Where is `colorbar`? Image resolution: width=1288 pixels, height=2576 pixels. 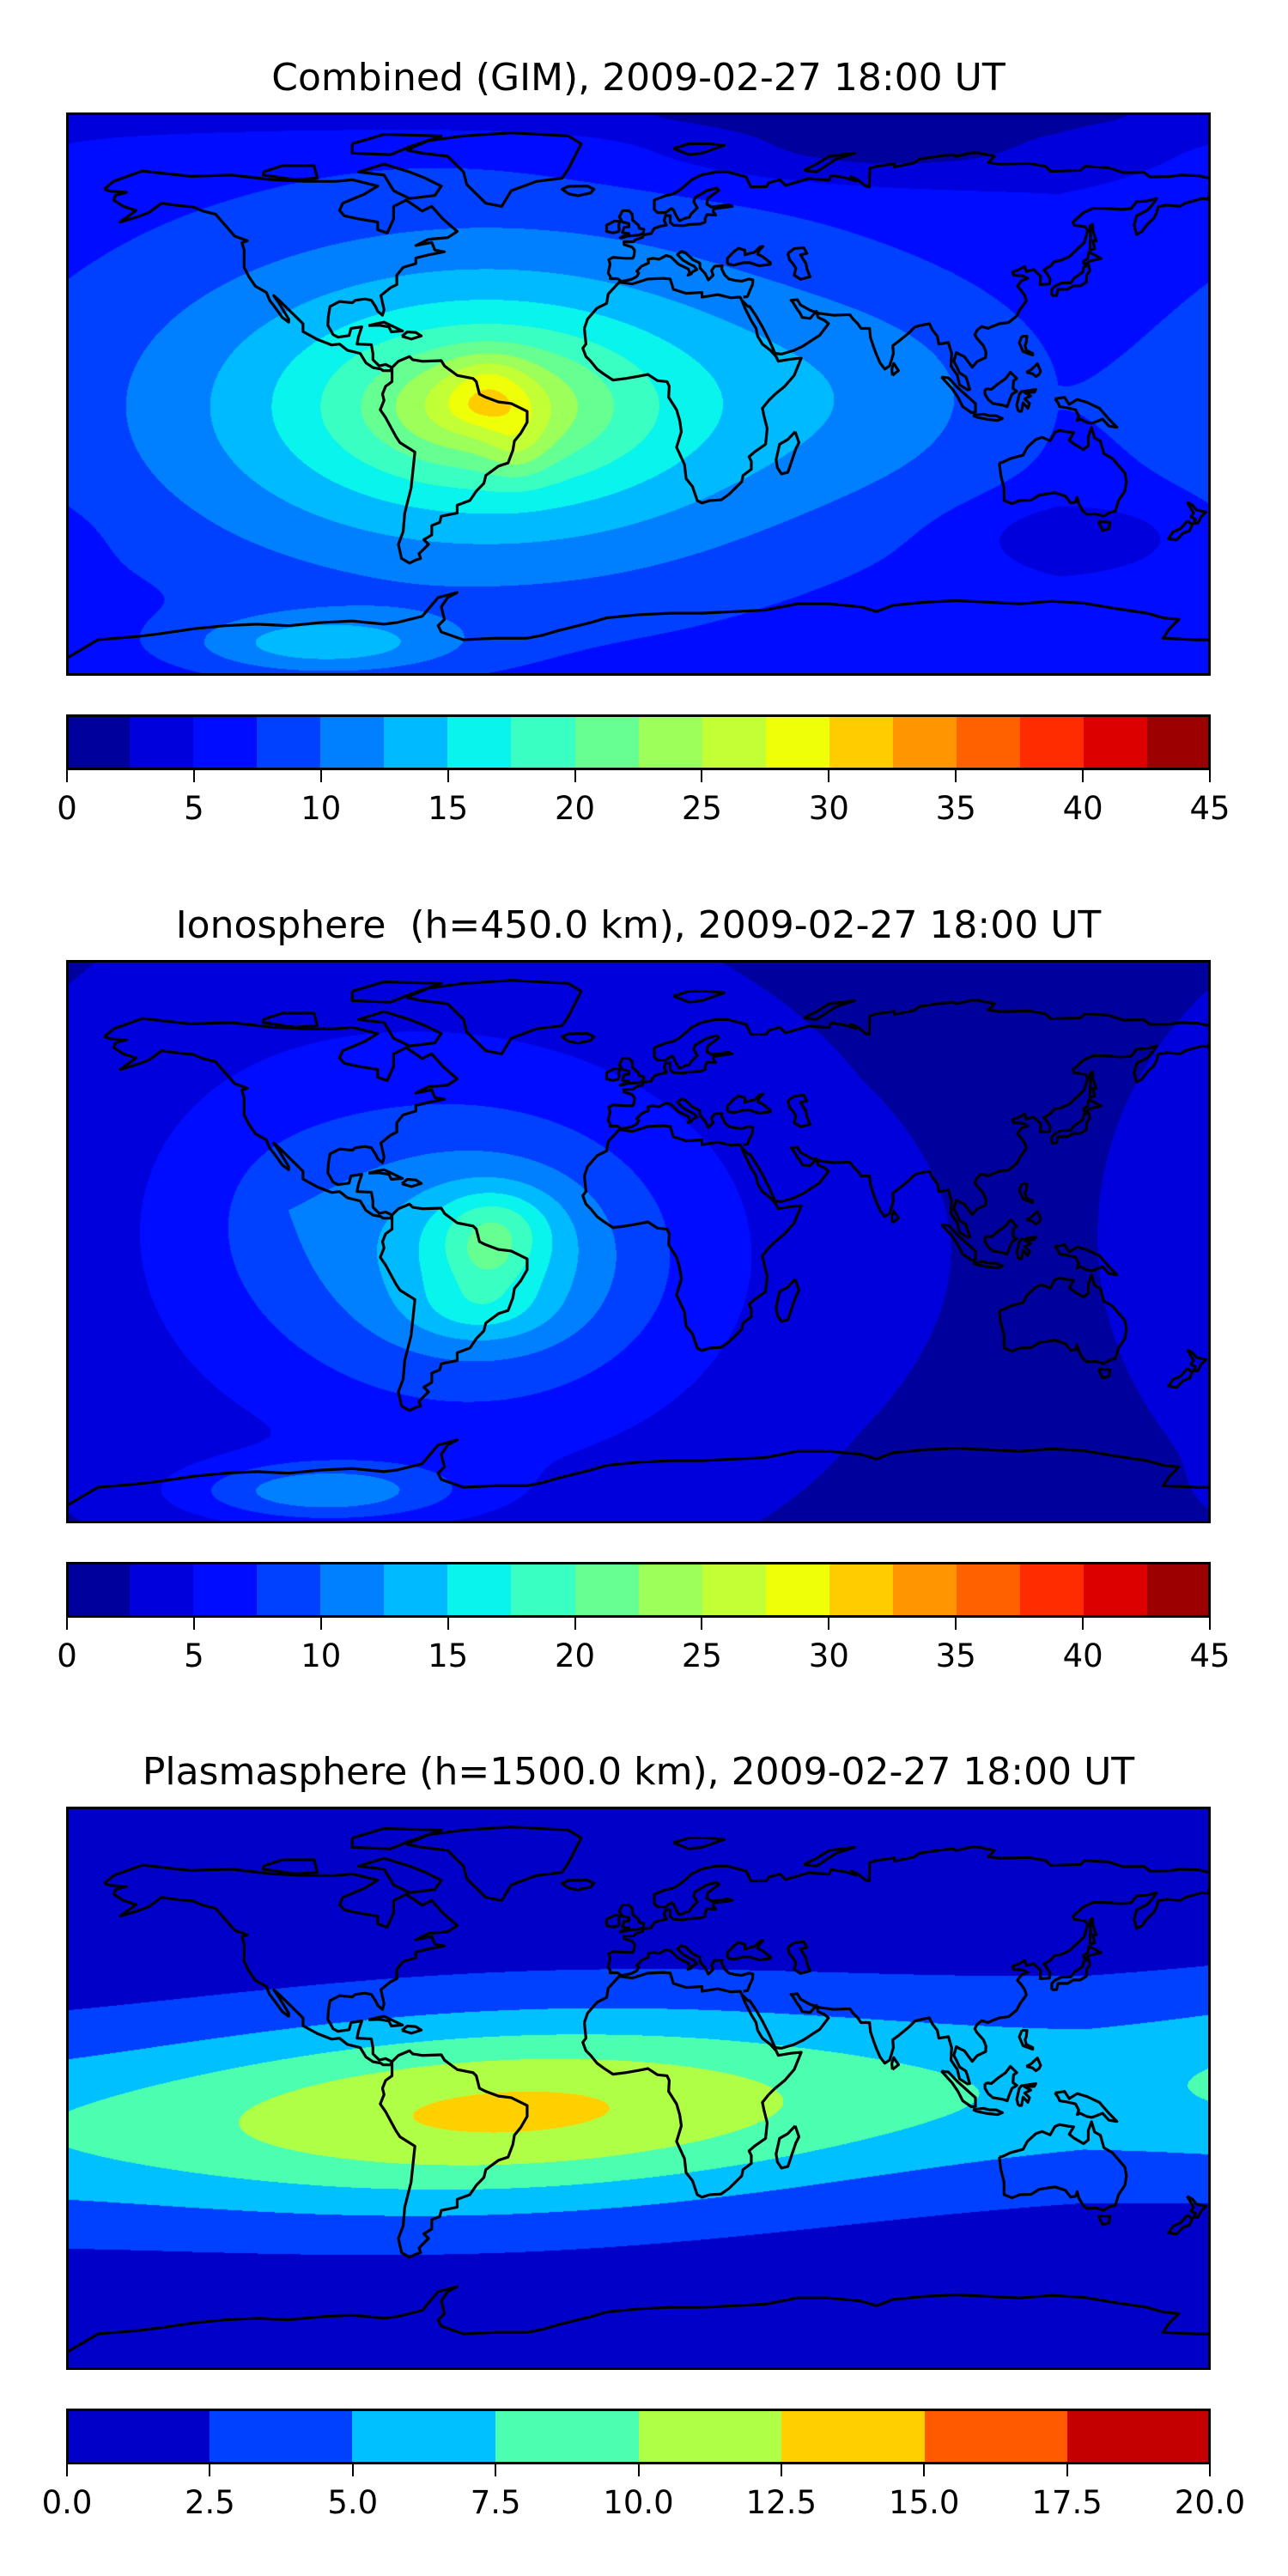
colorbar is located at coordinates (639, 1590).